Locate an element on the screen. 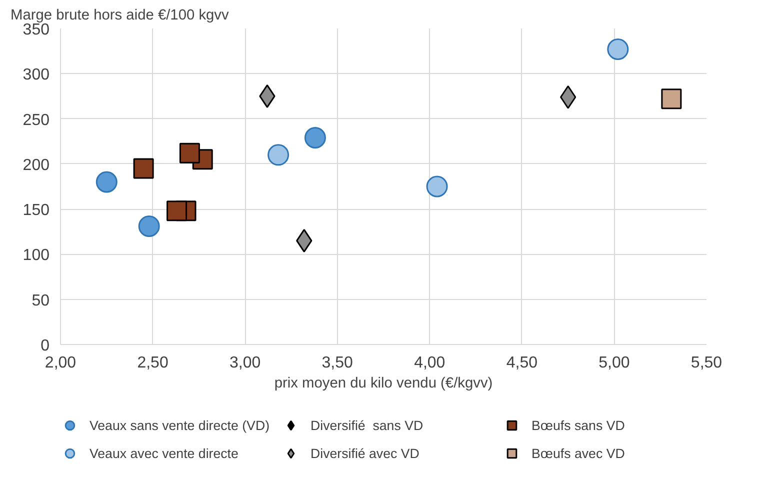  x-tick-label: 3,50 is located at coordinates (338, 363).